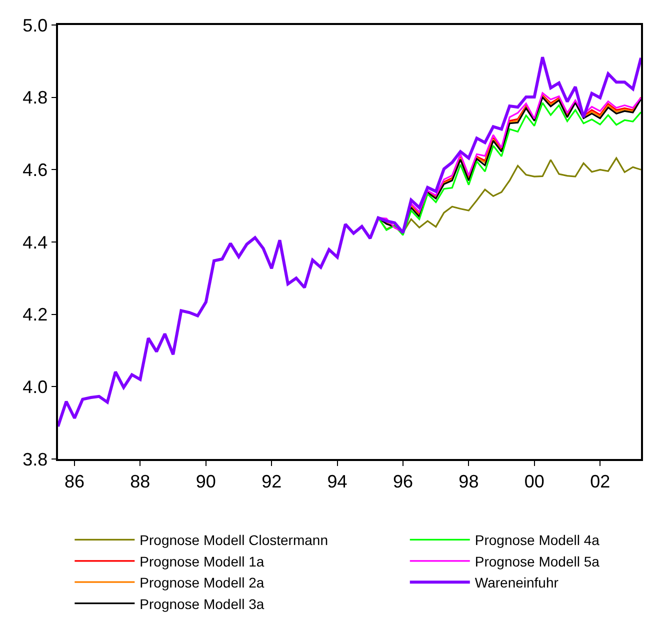 The image size is (645, 621). I want to click on x-tick-label: 88, so click(140, 481).